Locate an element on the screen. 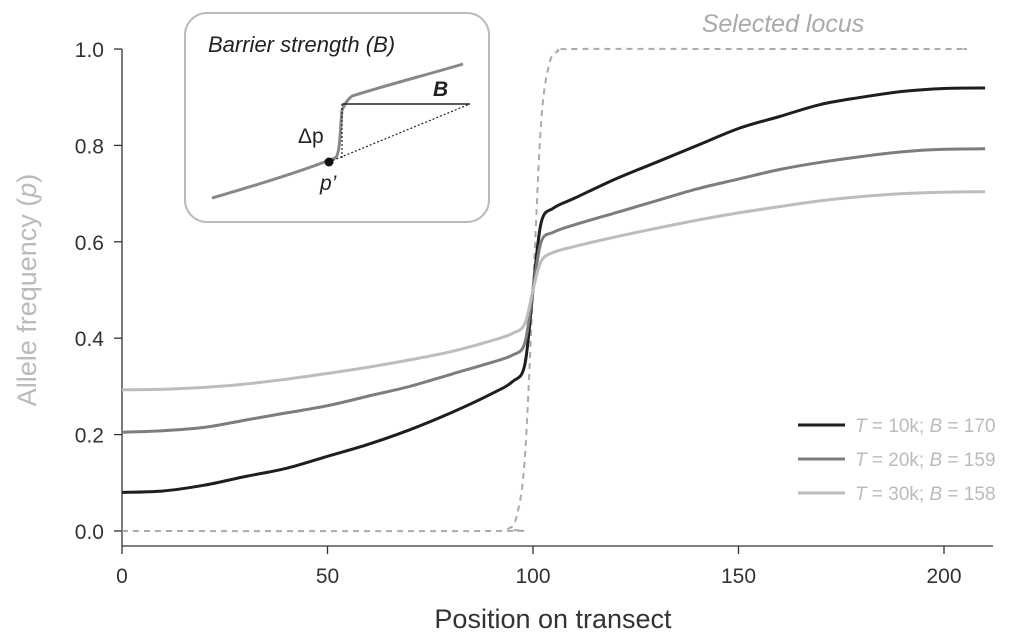  inset-frame is located at coordinates (337, 117).